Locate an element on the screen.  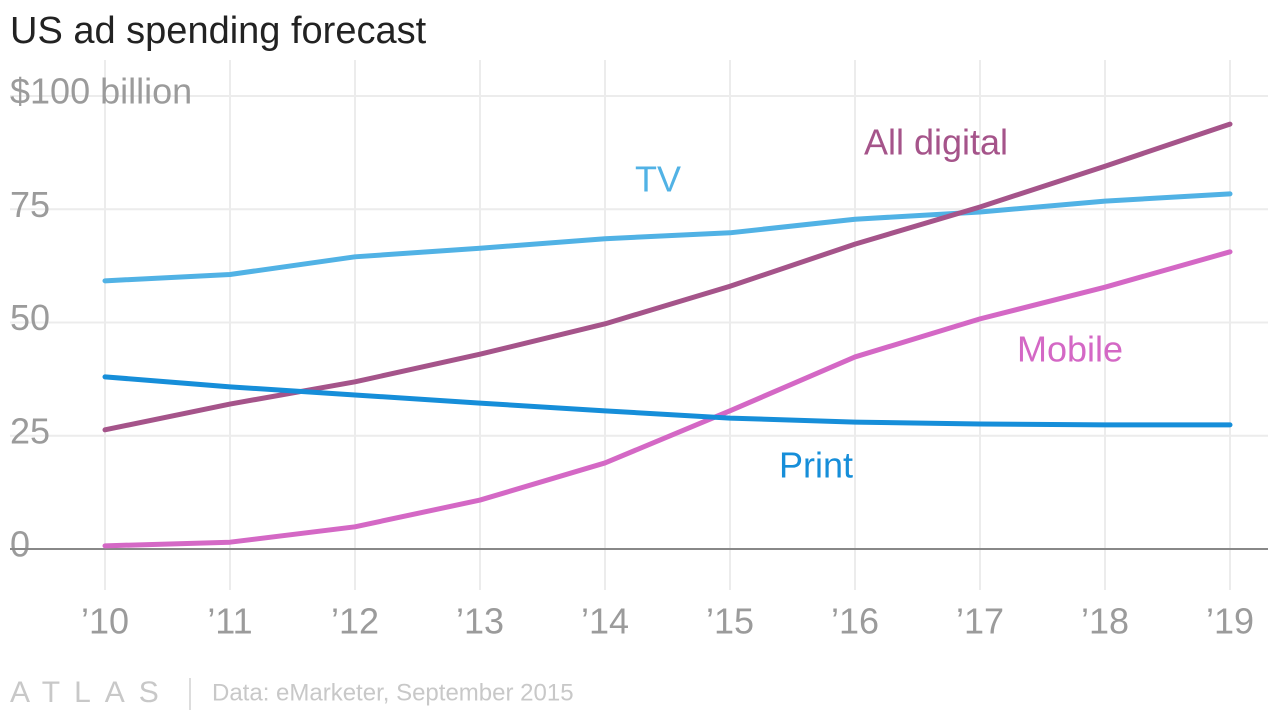
x-tick-label: ’12 is located at coordinates (355, 621).